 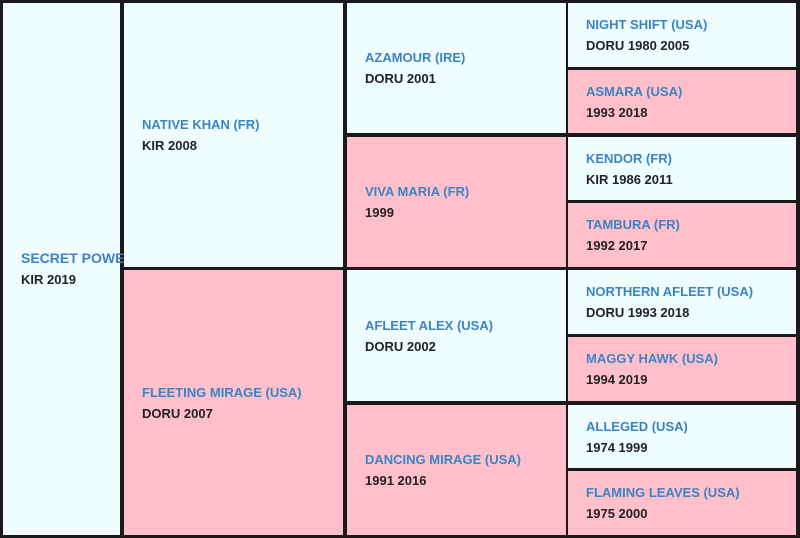 What do you see at coordinates (48, 279) in the screenshot?
I see `subject-horse-info: KIR 2019` at bounding box center [48, 279].